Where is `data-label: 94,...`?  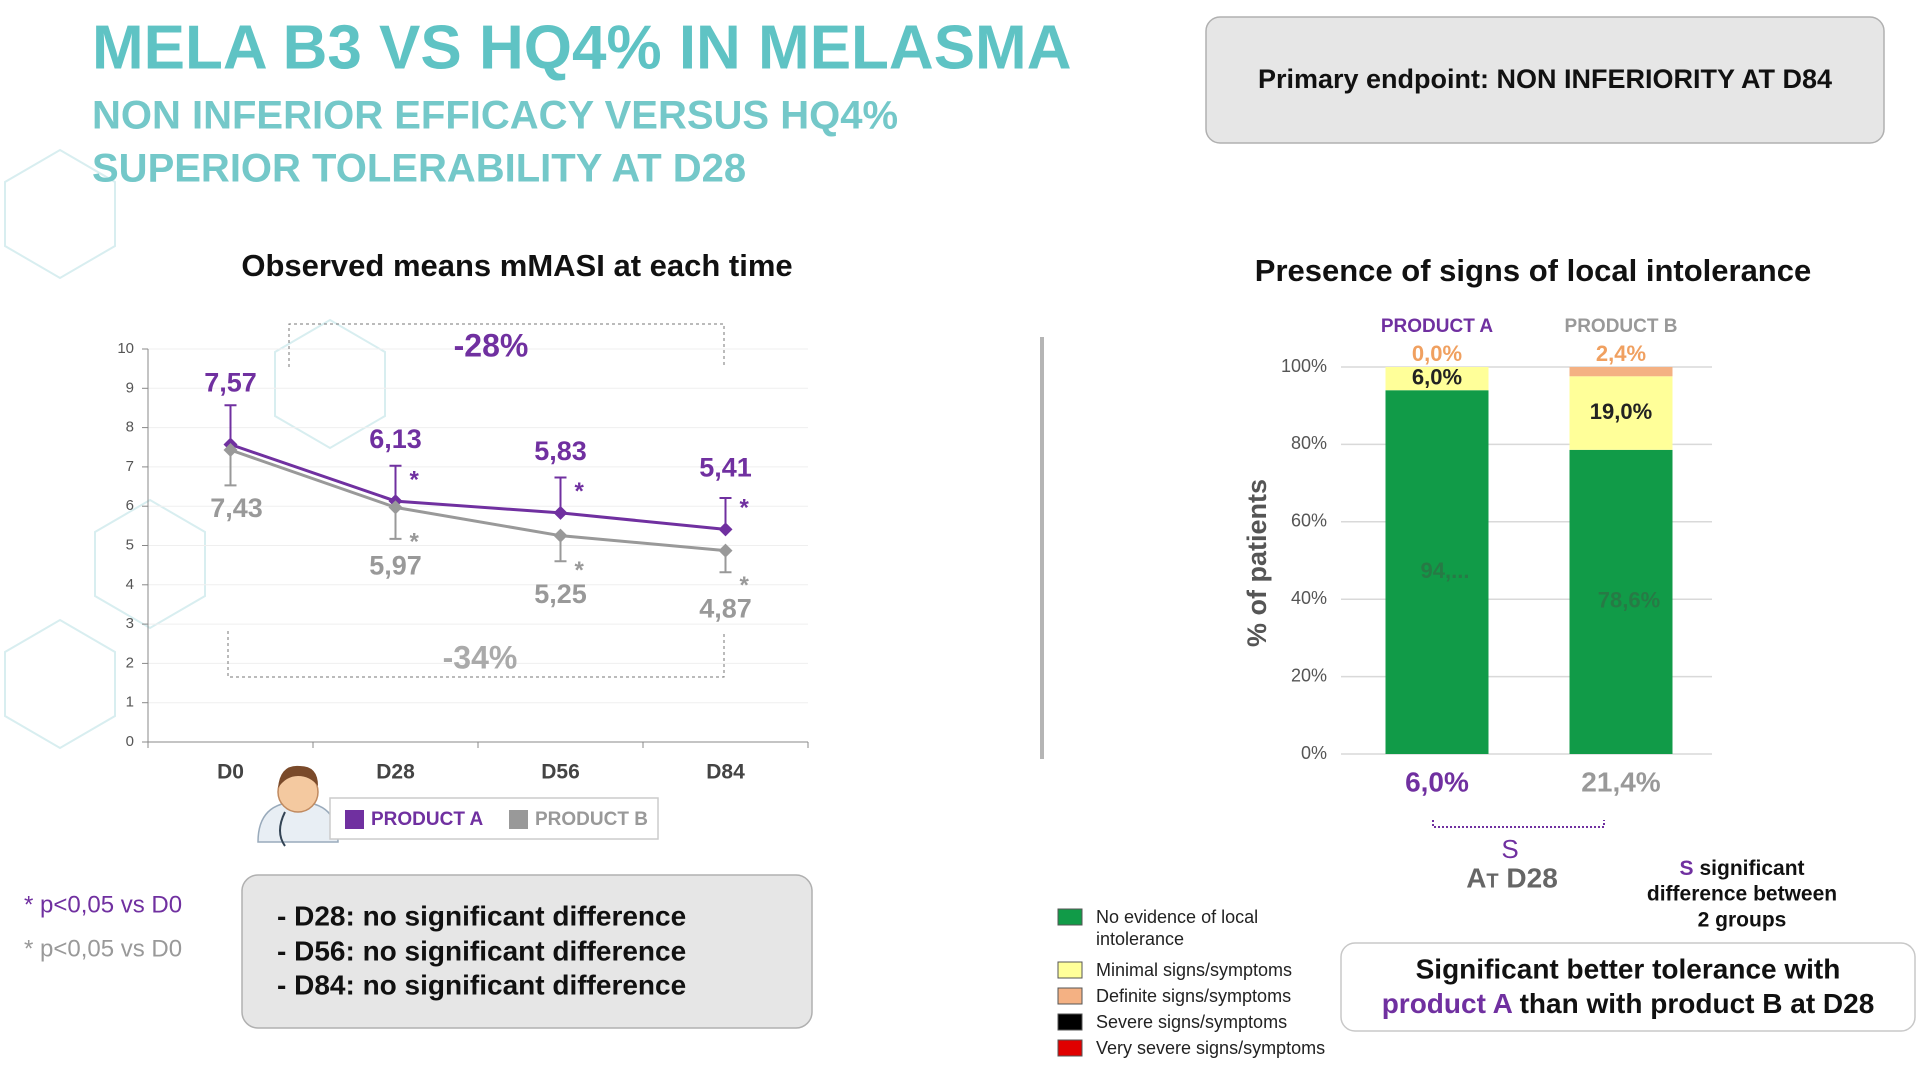
data-label: 94,... is located at coordinates (1445, 570).